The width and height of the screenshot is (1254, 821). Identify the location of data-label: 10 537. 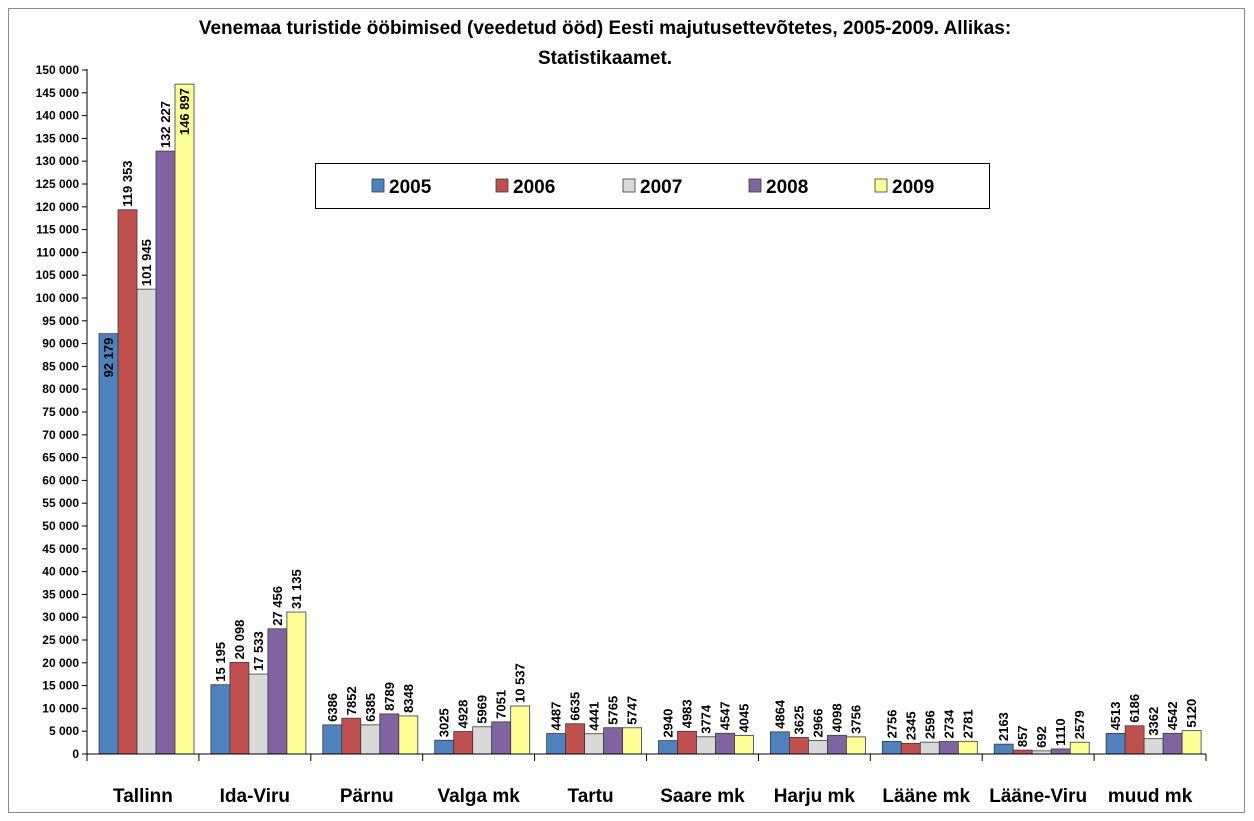
(520, 683).